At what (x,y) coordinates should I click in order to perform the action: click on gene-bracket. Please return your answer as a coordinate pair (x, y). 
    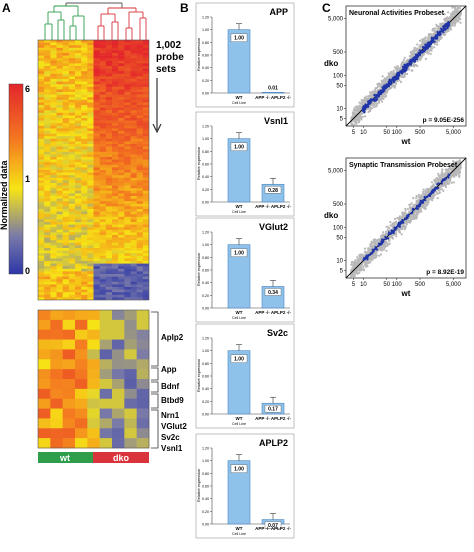
    Looking at the image, I should click on (155, 339).